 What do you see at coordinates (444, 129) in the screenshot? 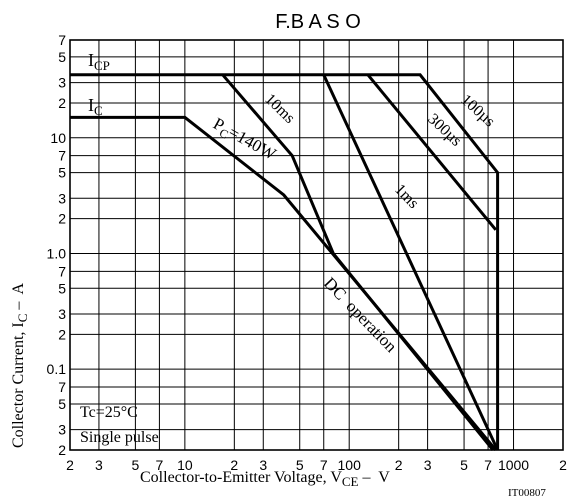
I see `300us-label: 300µs` at bounding box center [444, 129].